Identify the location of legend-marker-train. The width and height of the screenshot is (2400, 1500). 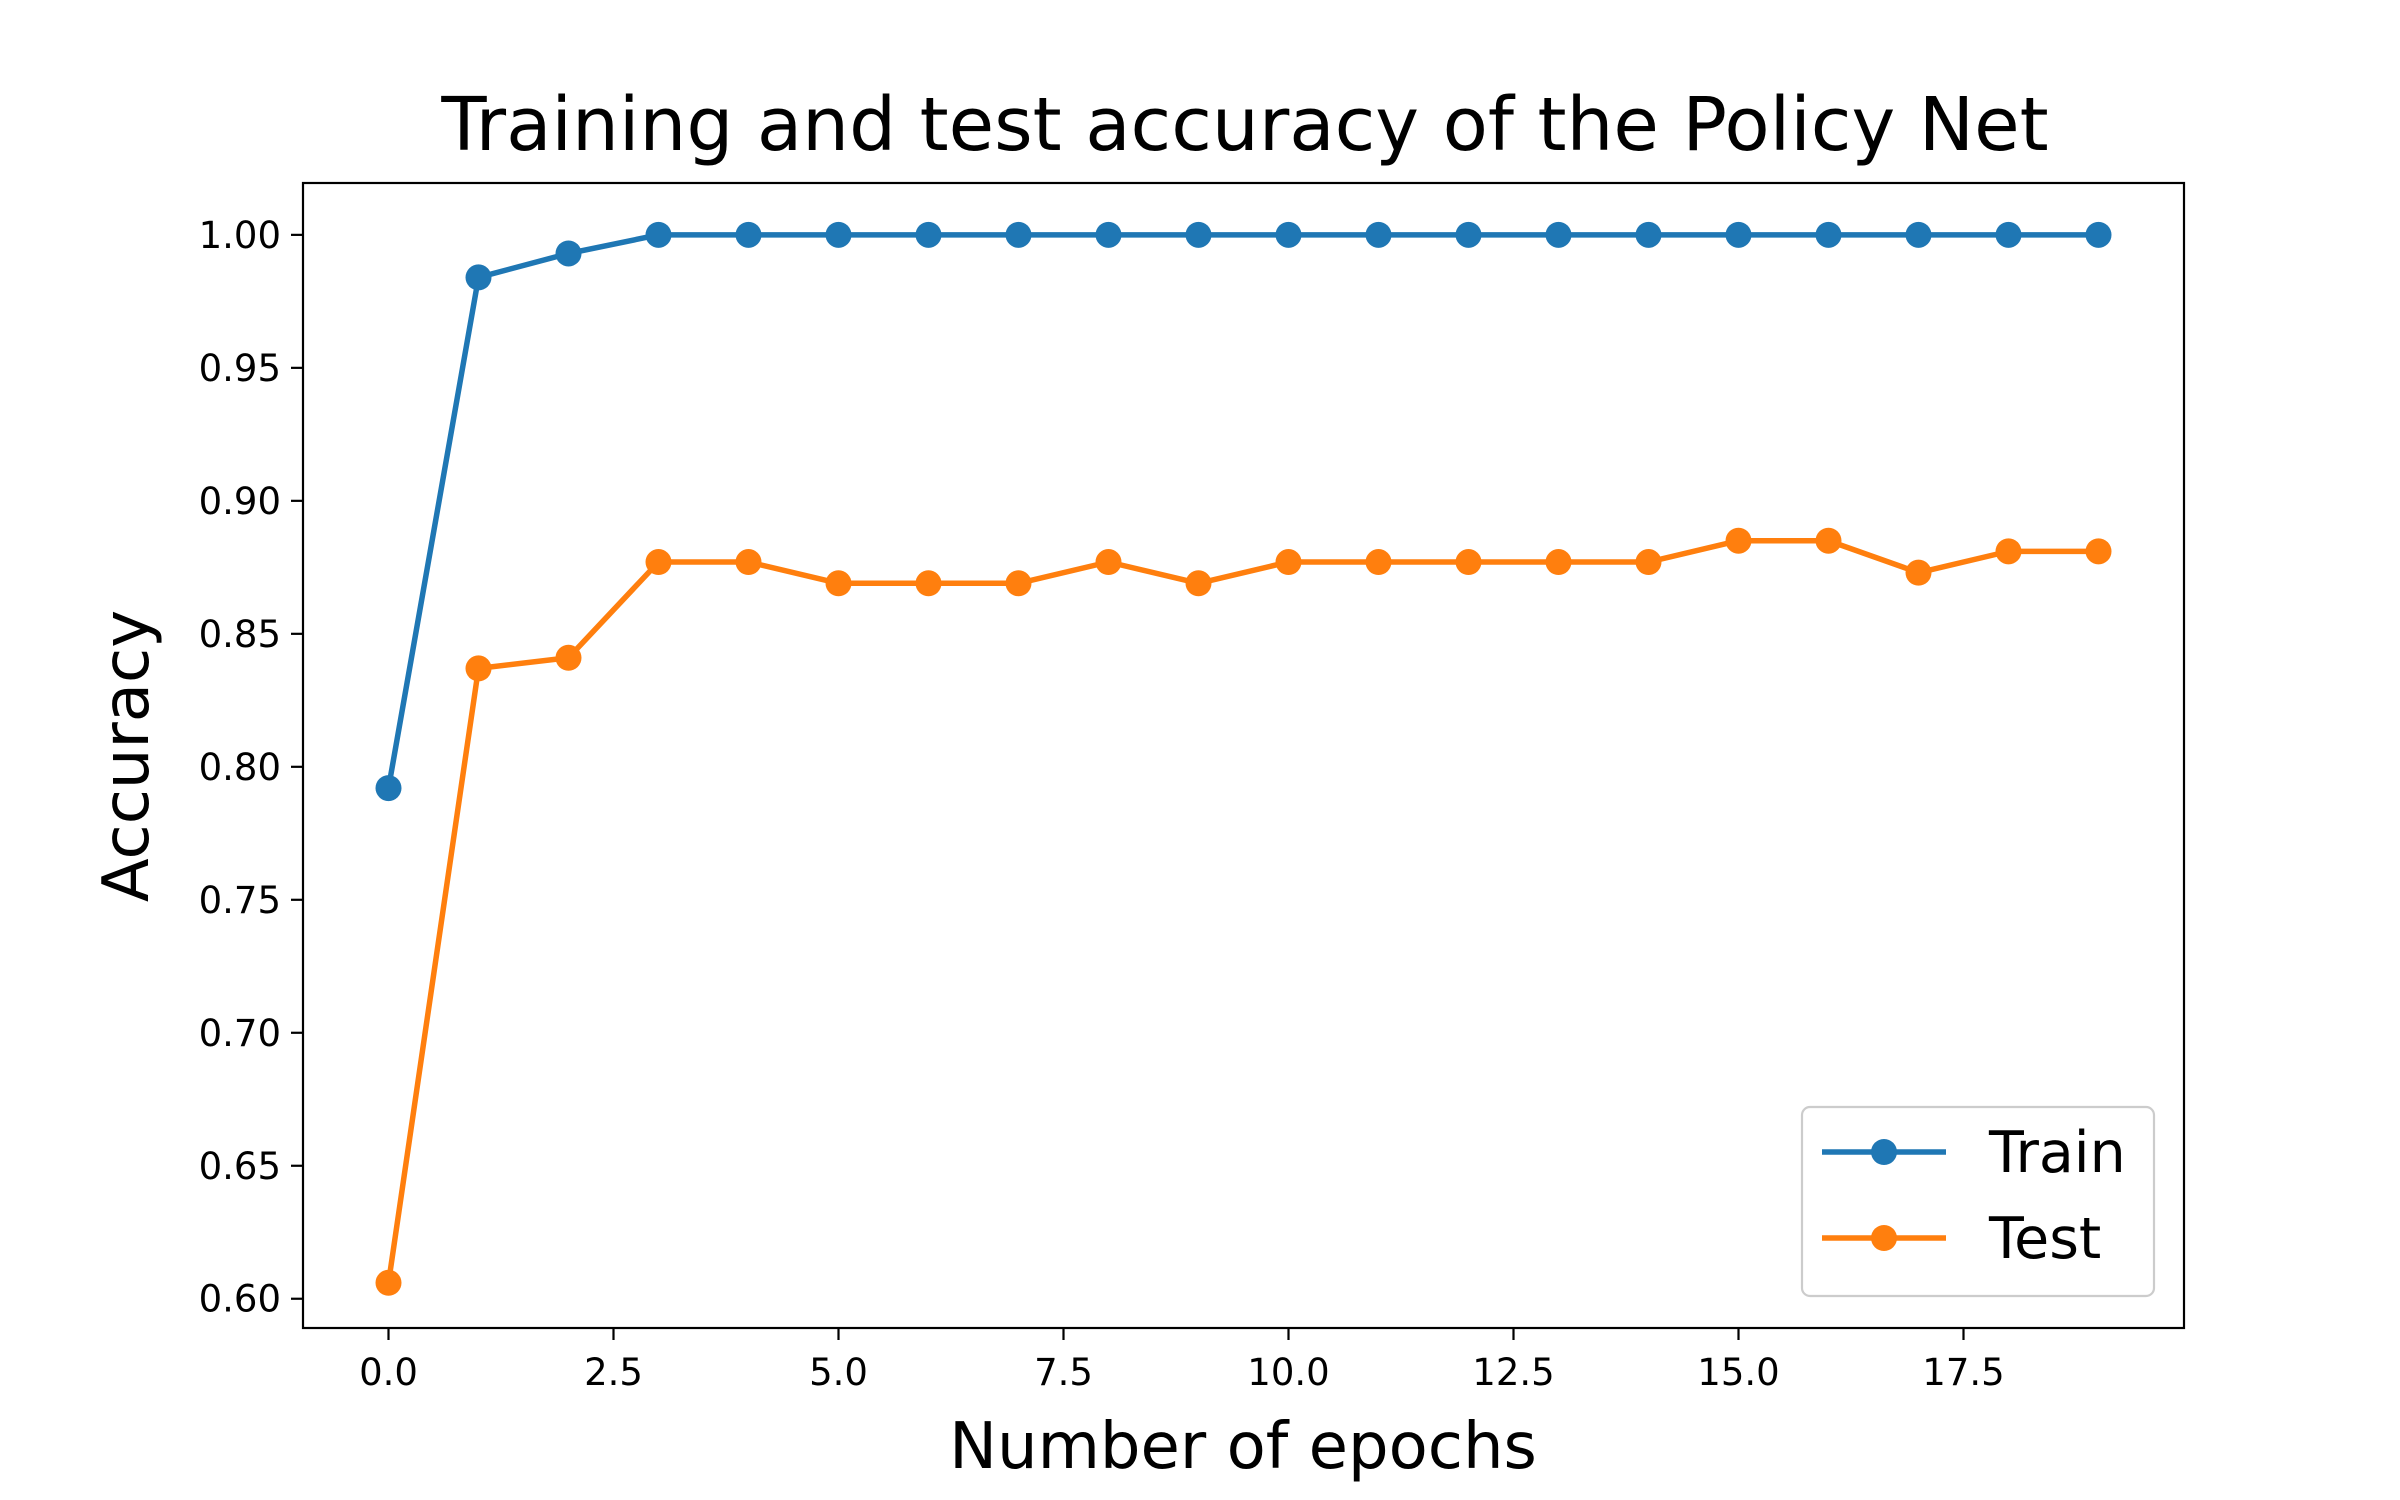
(1884, 1152).